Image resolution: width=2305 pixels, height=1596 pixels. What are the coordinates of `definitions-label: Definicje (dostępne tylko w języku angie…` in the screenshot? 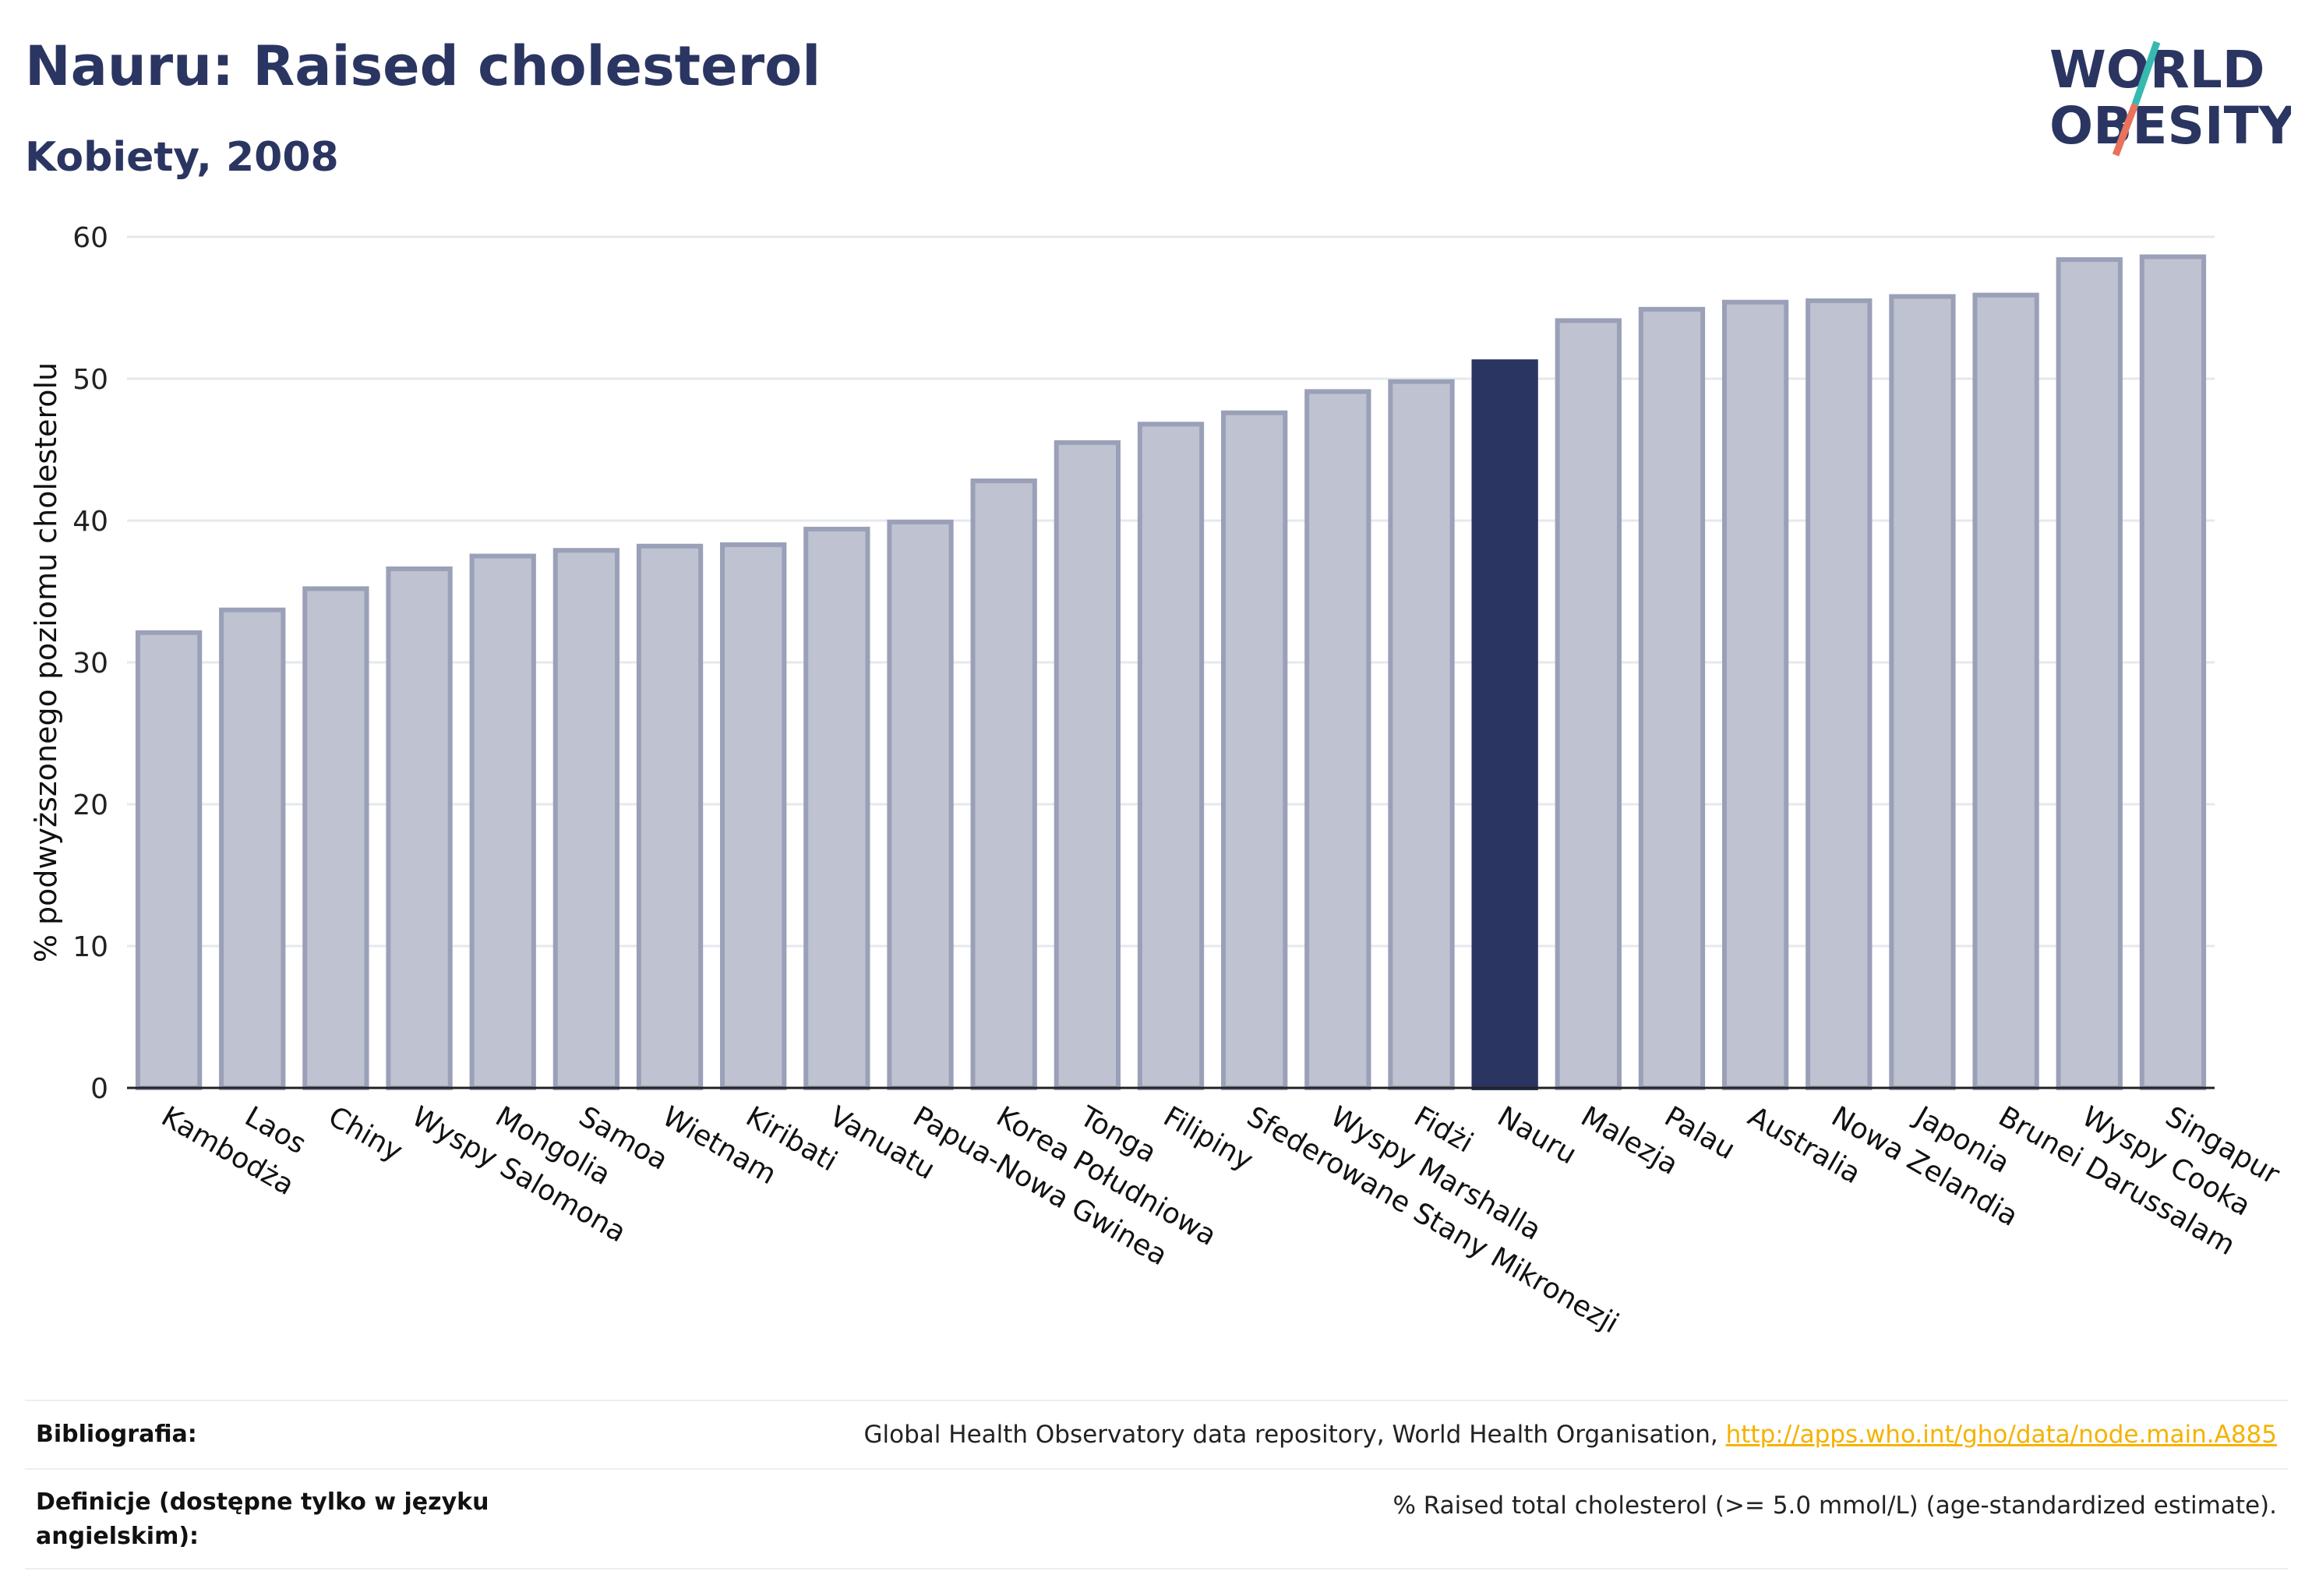 It's located at (262, 1519).